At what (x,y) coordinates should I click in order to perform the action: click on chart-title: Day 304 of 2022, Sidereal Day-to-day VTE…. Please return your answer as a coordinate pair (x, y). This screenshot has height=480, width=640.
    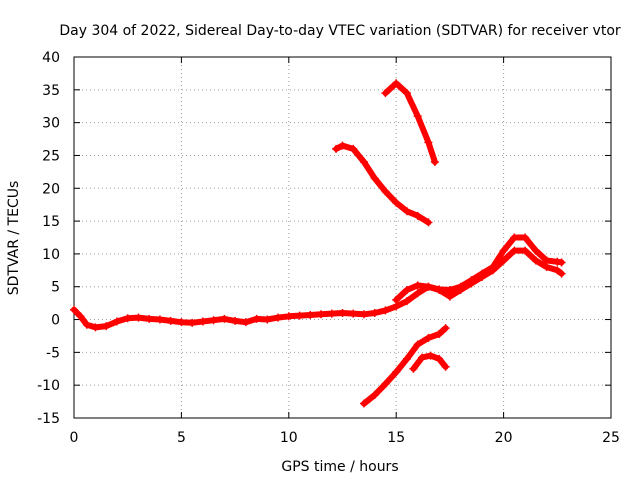
    Looking at the image, I should click on (340, 31).